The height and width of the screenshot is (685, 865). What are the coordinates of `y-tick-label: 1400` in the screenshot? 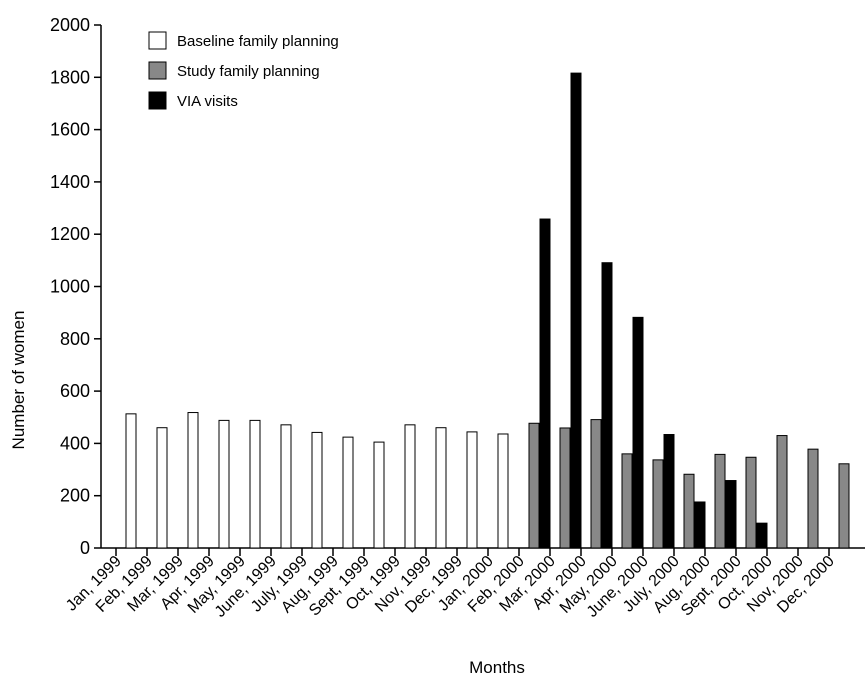 It's located at (70, 182).